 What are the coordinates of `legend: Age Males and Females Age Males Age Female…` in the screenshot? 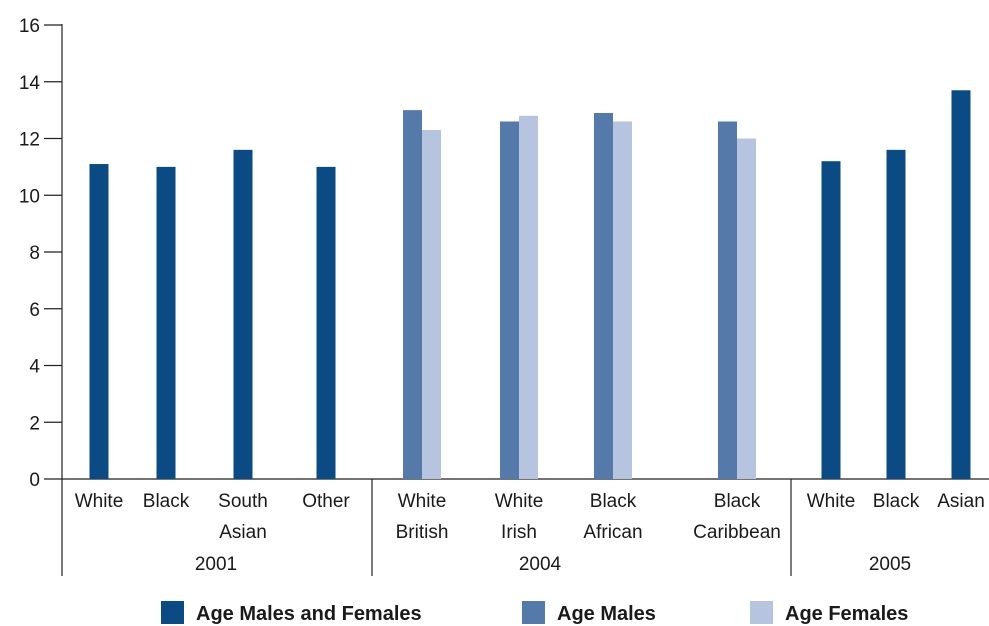 It's located at (534, 613).